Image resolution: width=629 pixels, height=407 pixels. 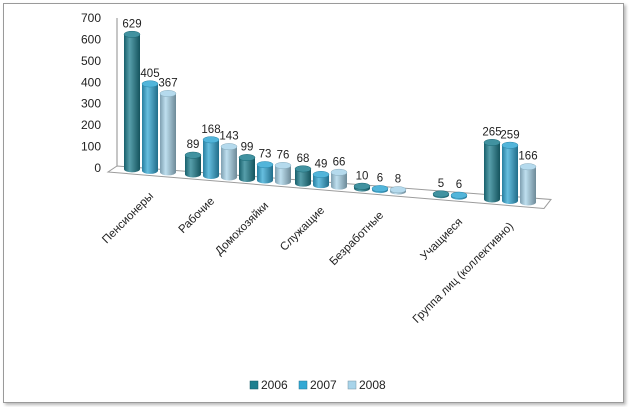 What do you see at coordinates (91, 104) in the screenshot?
I see `y-tick-label: 300` at bounding box center [91, 104].